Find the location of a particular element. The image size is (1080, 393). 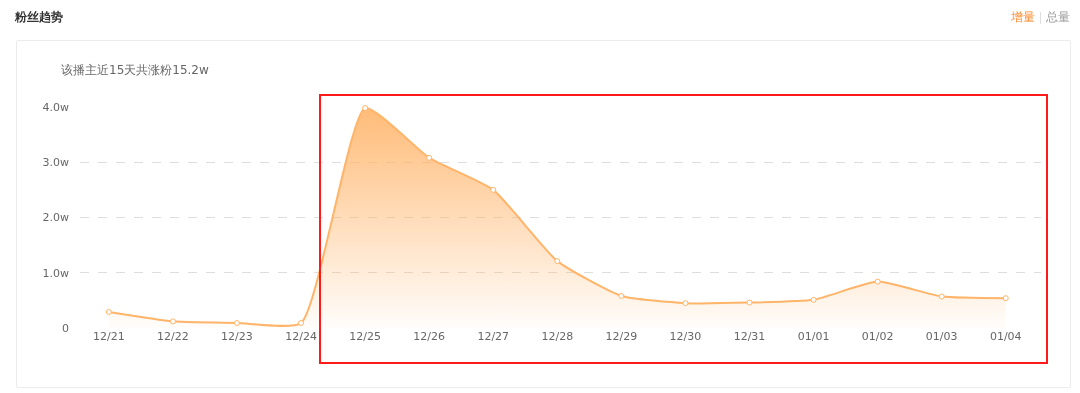

x-tick-label: 12/31 is located at coordinates (749, 336).